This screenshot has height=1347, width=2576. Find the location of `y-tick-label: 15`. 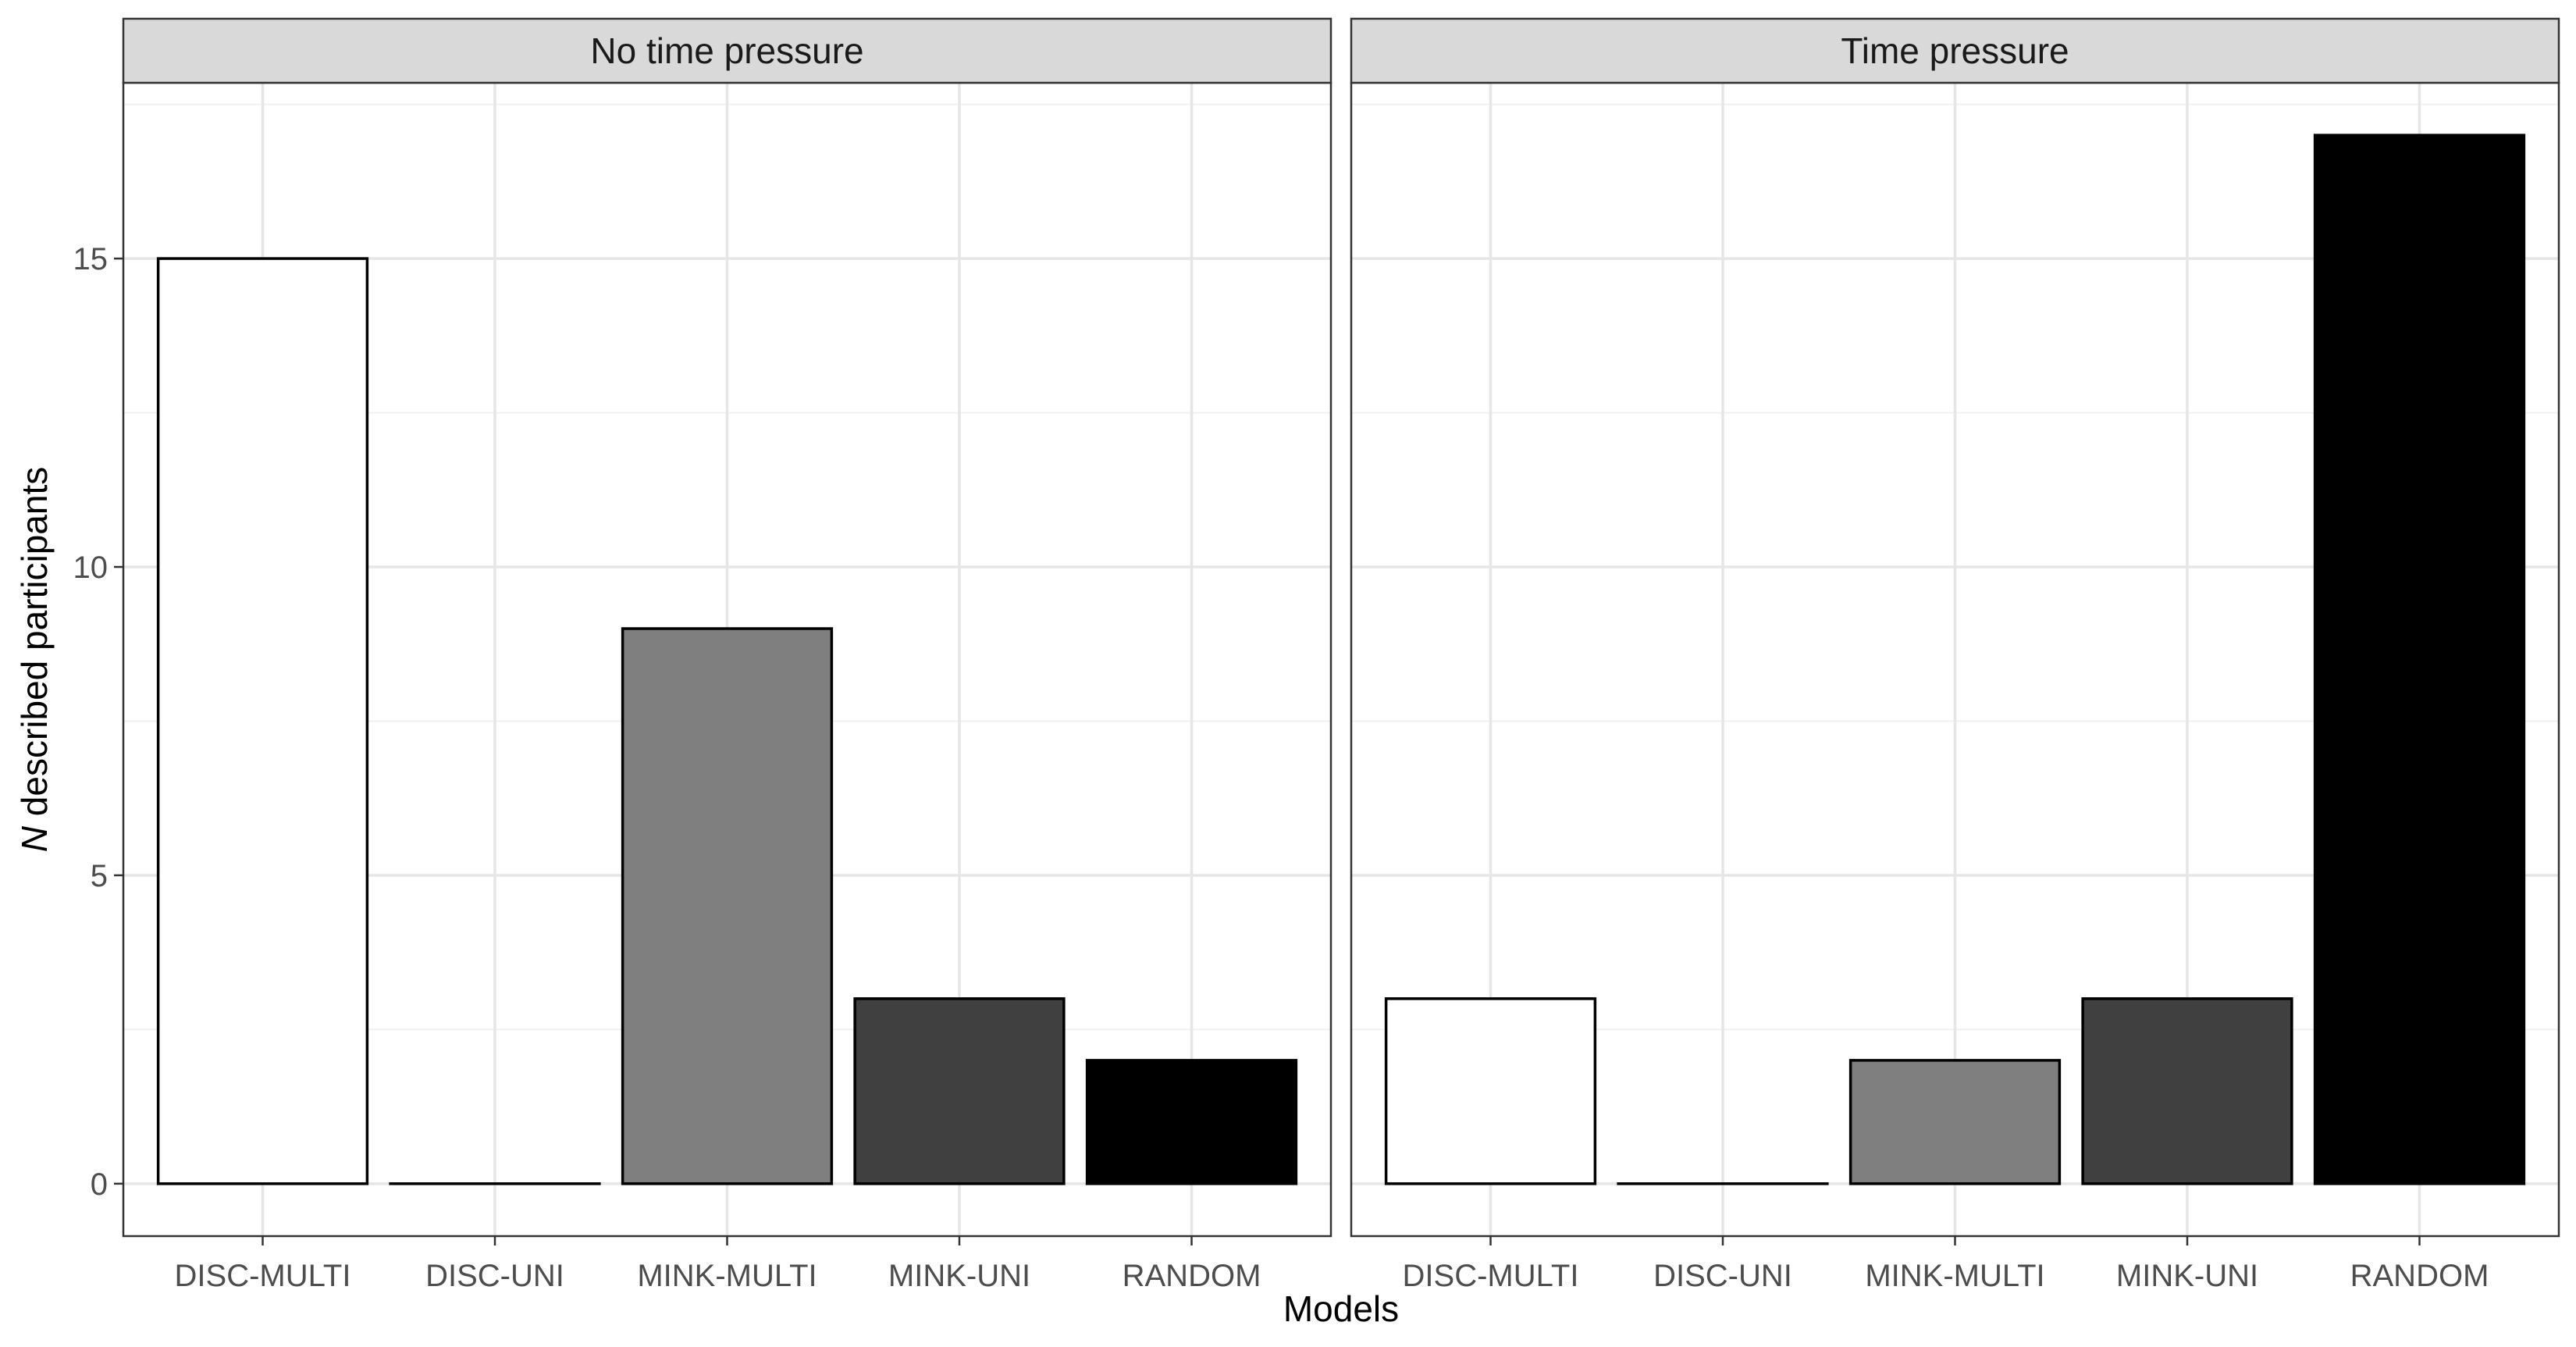

y-tick-label: 15 is located at coordinates (91, 259).